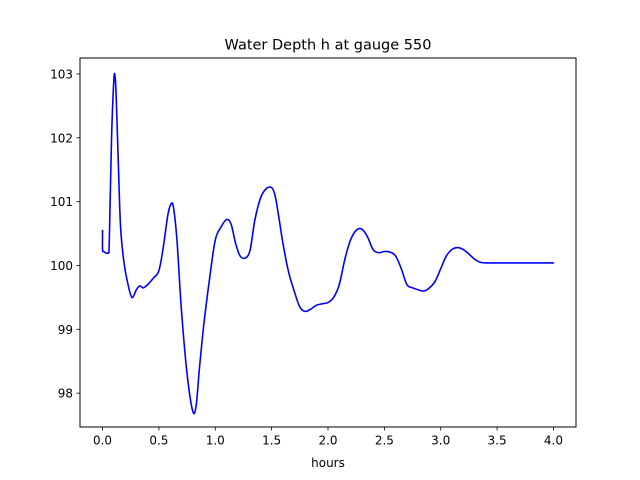 The width and height of the screenshot is (640, 480). Describe the element at coordinates (384, 441) in the screenshot. I see `x-tick-label: 2.5` at that location.